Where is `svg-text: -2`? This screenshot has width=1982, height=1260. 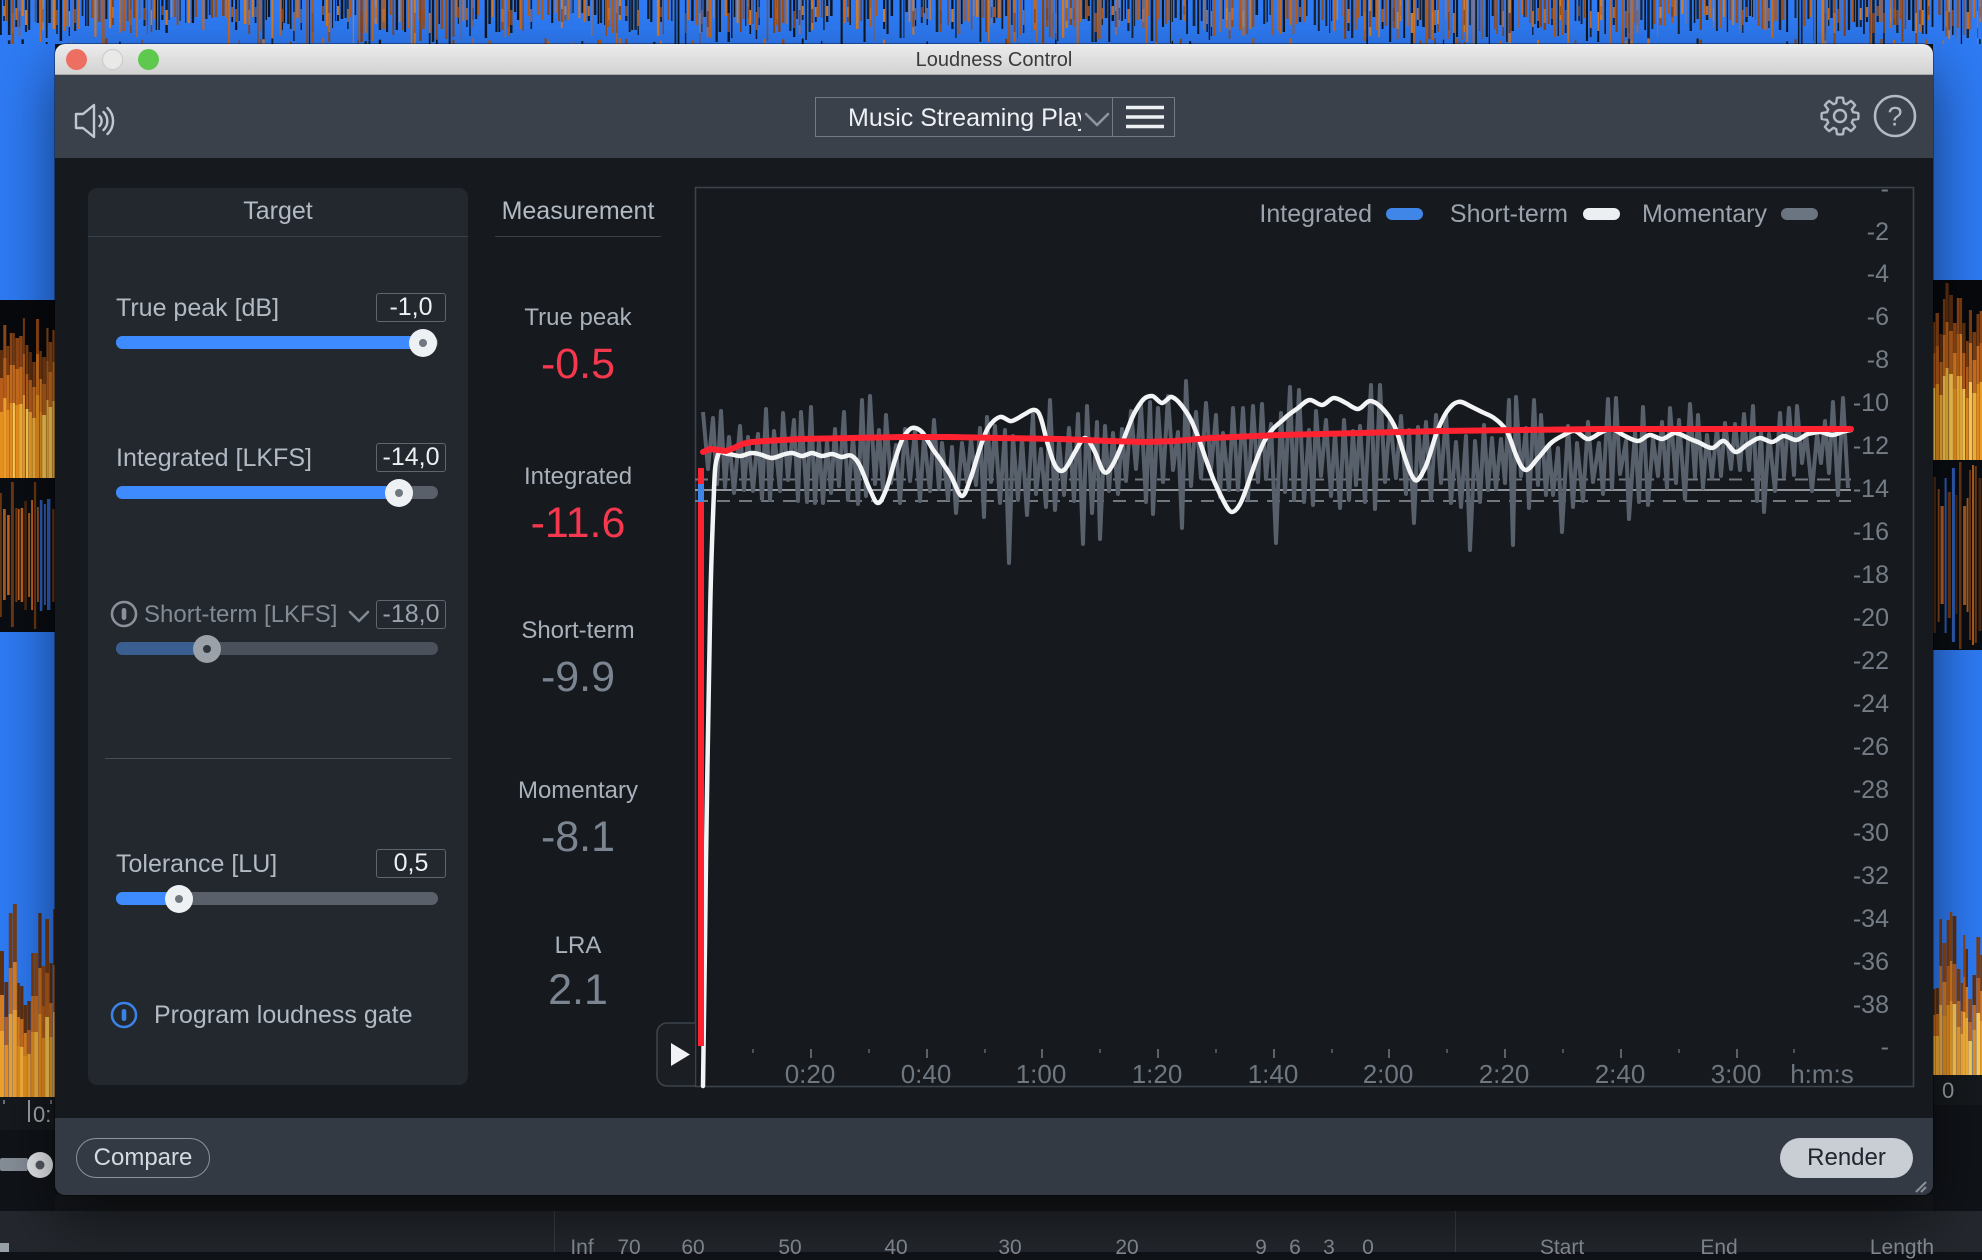
svg-text: -2 is located at coordinates (1878, 232).